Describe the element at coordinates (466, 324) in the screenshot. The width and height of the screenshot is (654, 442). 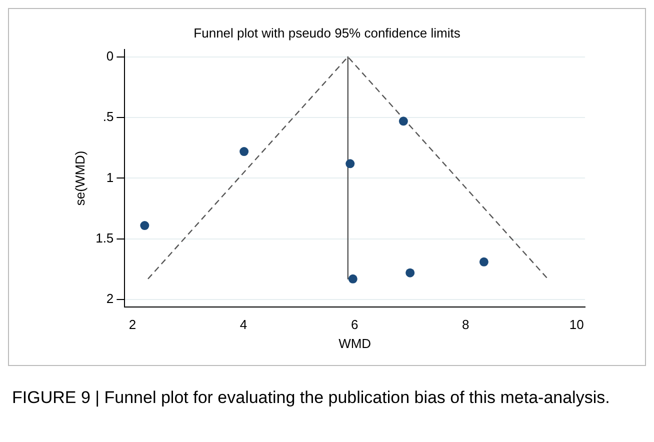
I see `x-tick-label: 8` at that location.